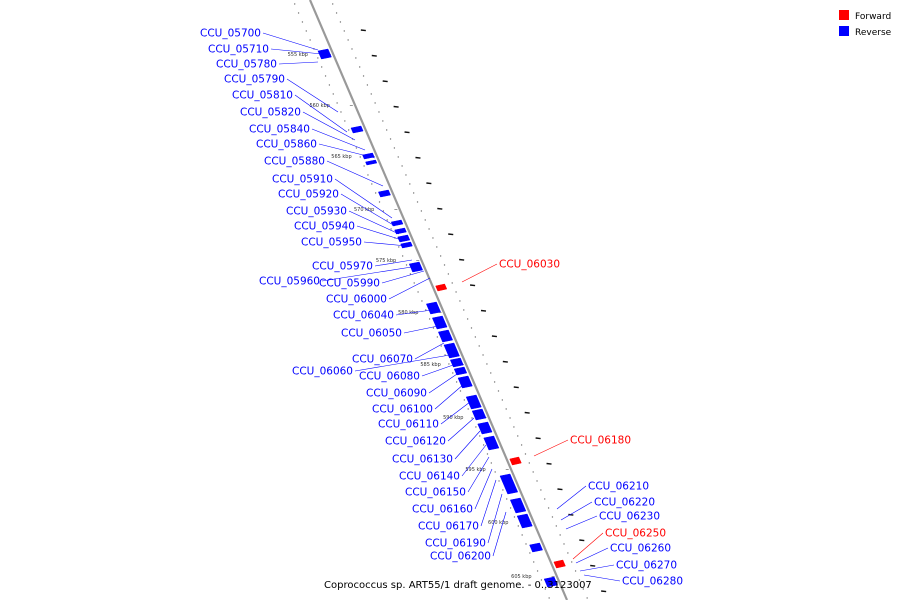  I want to click on kbp-tick-label: 605 kbp, so click(521, 577).